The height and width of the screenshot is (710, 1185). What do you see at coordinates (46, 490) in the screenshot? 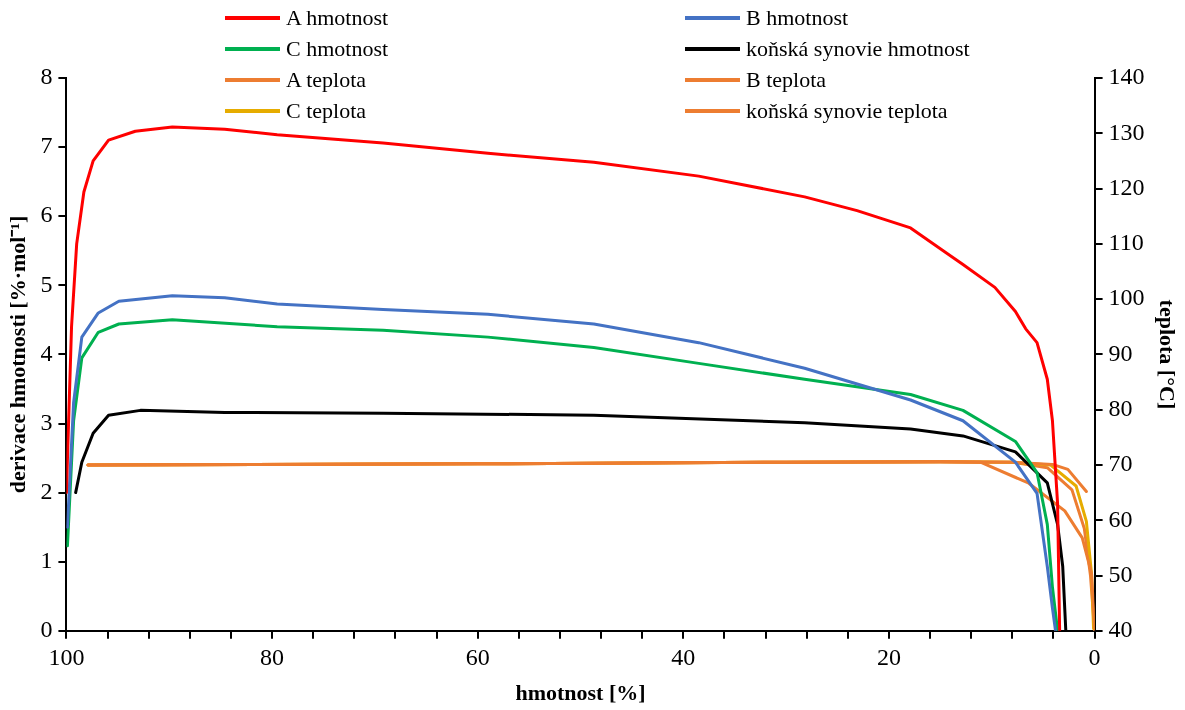
I see `y-tick-label: 2` at bounding box center [46, 490].